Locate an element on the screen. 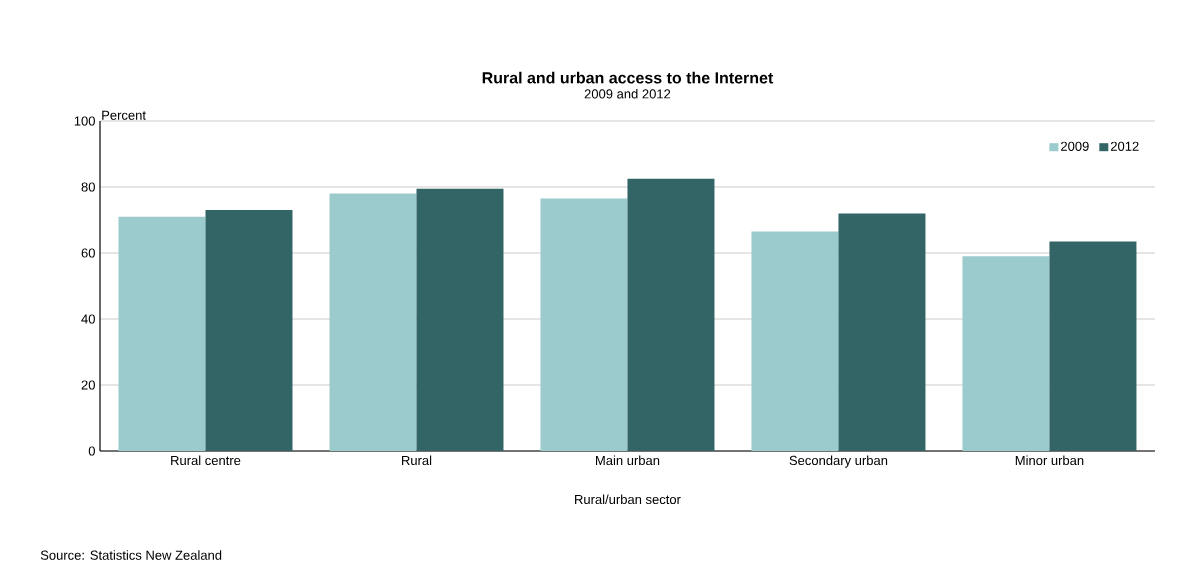  y-tick-label: 20 is located at coordinates (88, 385).